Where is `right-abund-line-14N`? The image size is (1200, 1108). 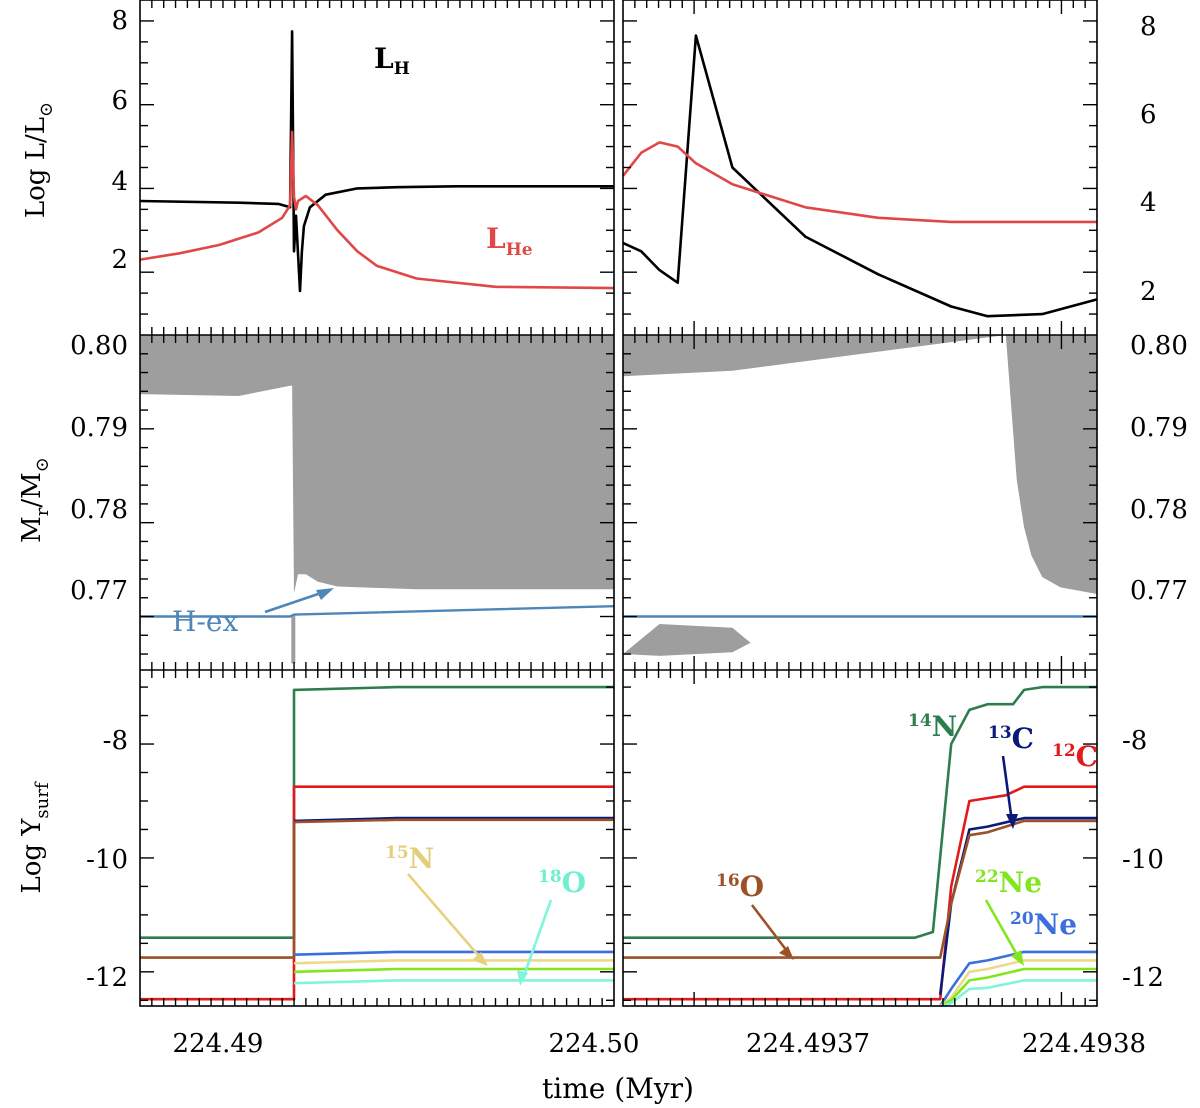
right-abund-line-14N is located at coordinates (860, 812).